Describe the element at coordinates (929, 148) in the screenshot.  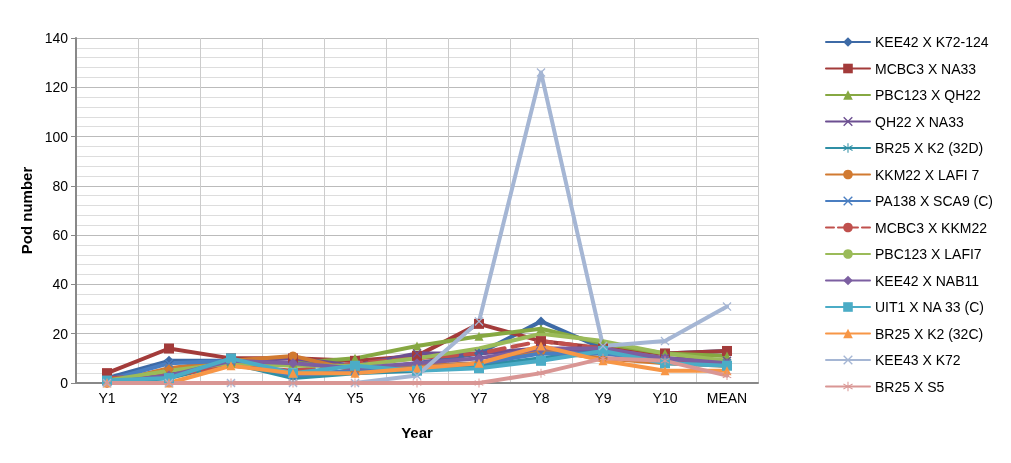
I see `legend-label: BR25 X K2 (32D)` at that location.